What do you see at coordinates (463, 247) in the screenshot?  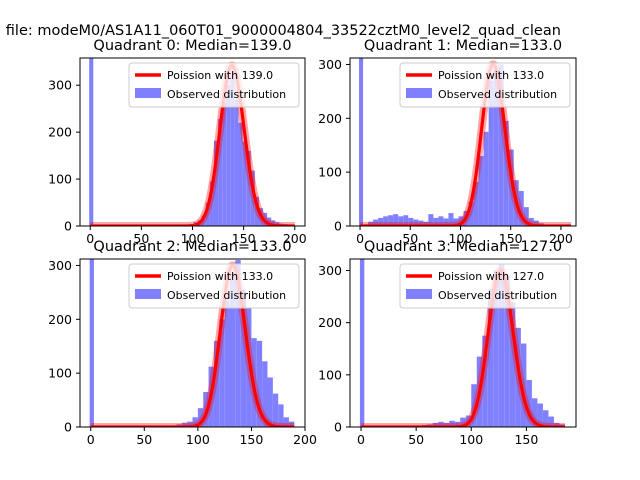 I see `chart-title: Quadrant 3: Median=127.0` at bounding box center [463, 247].